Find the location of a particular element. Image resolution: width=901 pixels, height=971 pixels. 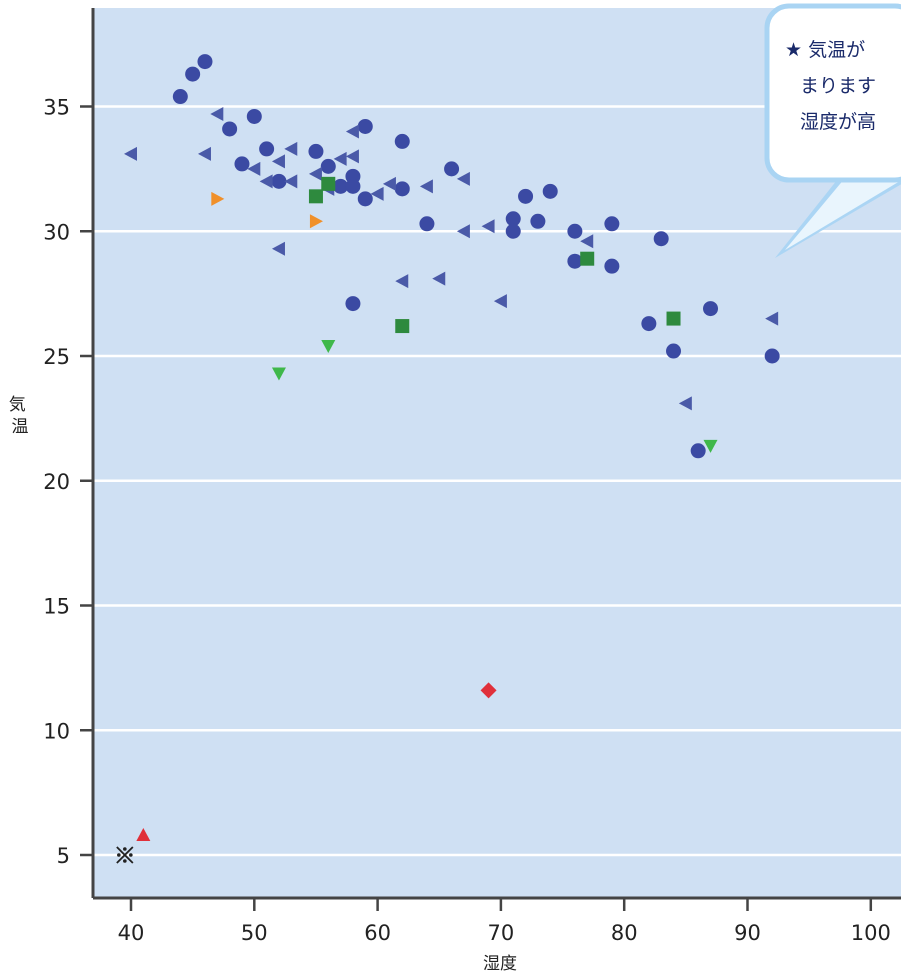

callout-pointer-inner is located at coordinates (843, 211).